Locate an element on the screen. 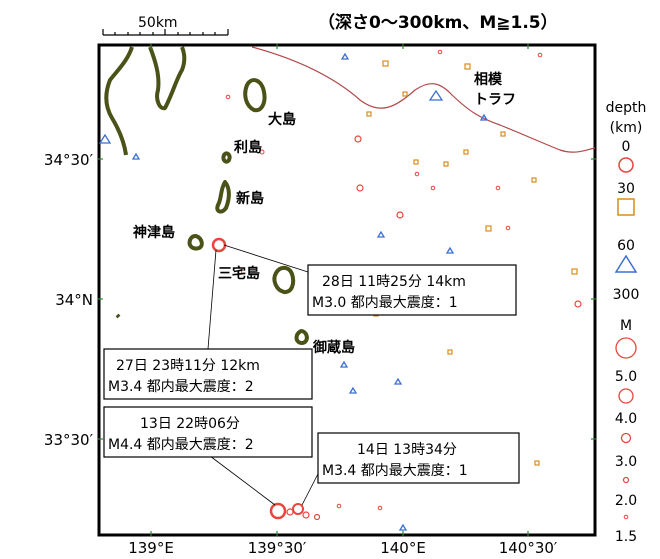 The image size is (660, 559). island-toshima is located at coordinates (226, 157).